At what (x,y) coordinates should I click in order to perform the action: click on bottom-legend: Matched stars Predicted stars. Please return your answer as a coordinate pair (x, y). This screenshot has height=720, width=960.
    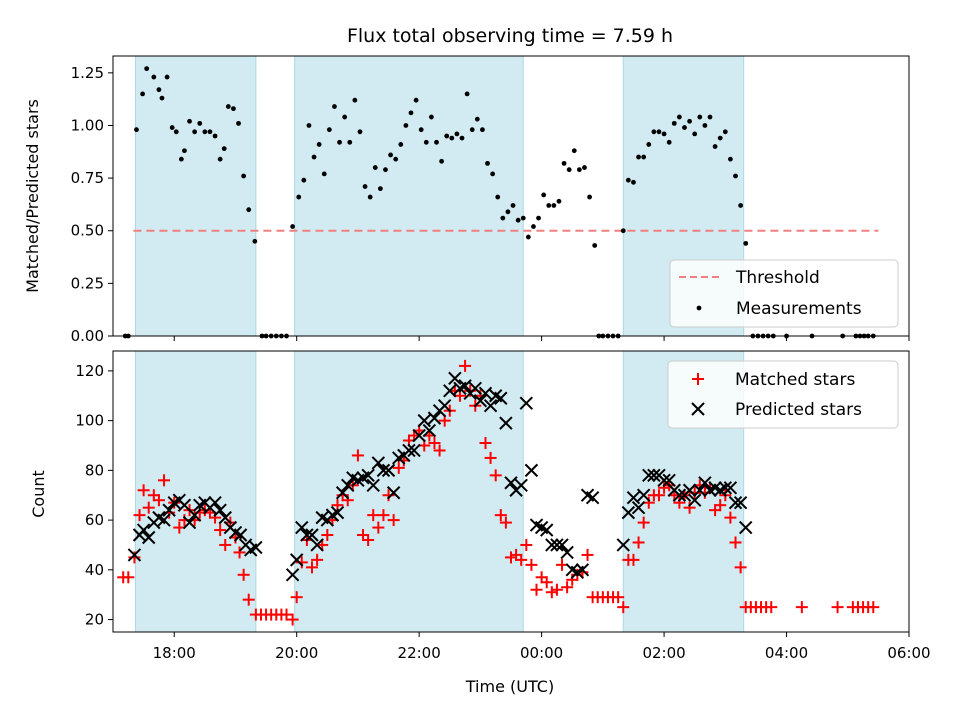
    Looking at the image, I should click on (783, 394).